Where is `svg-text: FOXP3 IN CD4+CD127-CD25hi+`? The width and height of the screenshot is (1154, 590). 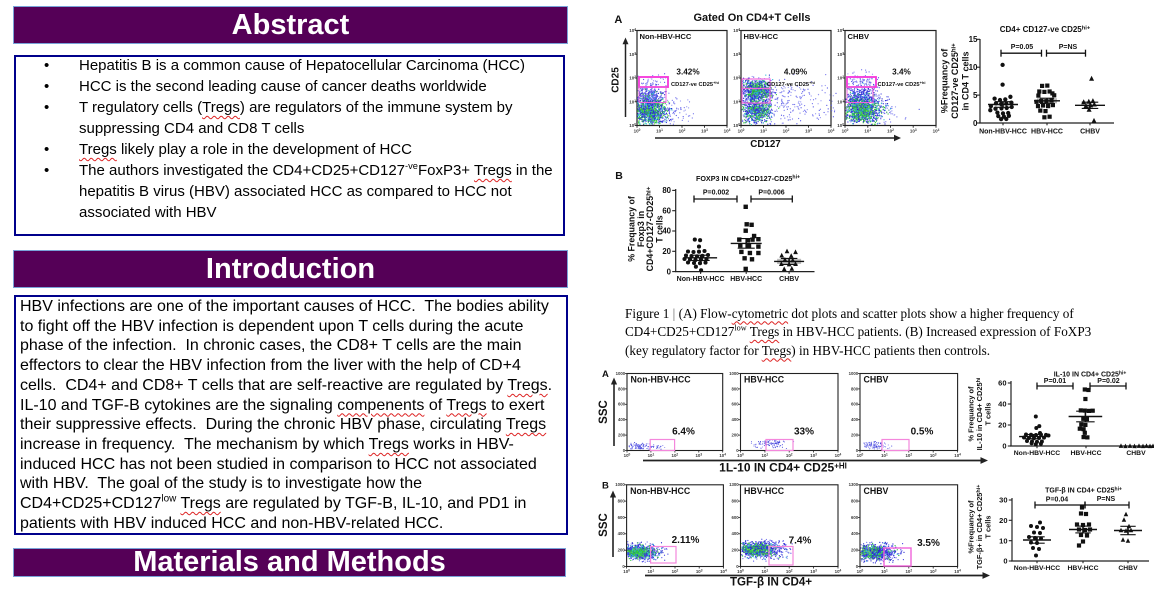 svg-text: FOXP3 IN CD4+CD127-CD25hi+ is located at coordinates (748, 178).